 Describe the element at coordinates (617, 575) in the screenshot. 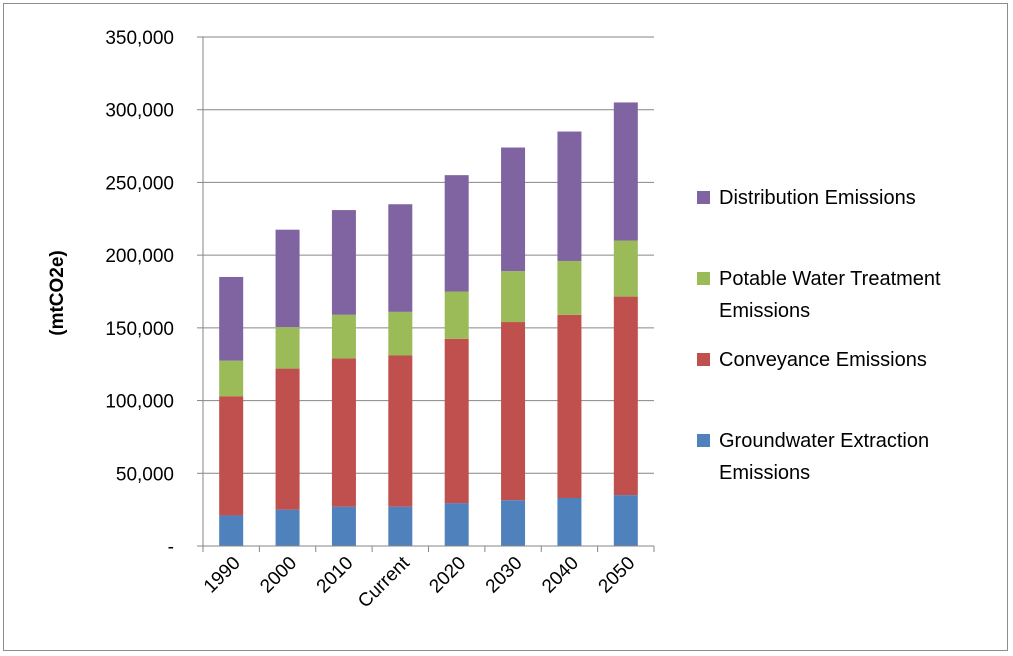

I see `x-tick-label: 2050` at that location.